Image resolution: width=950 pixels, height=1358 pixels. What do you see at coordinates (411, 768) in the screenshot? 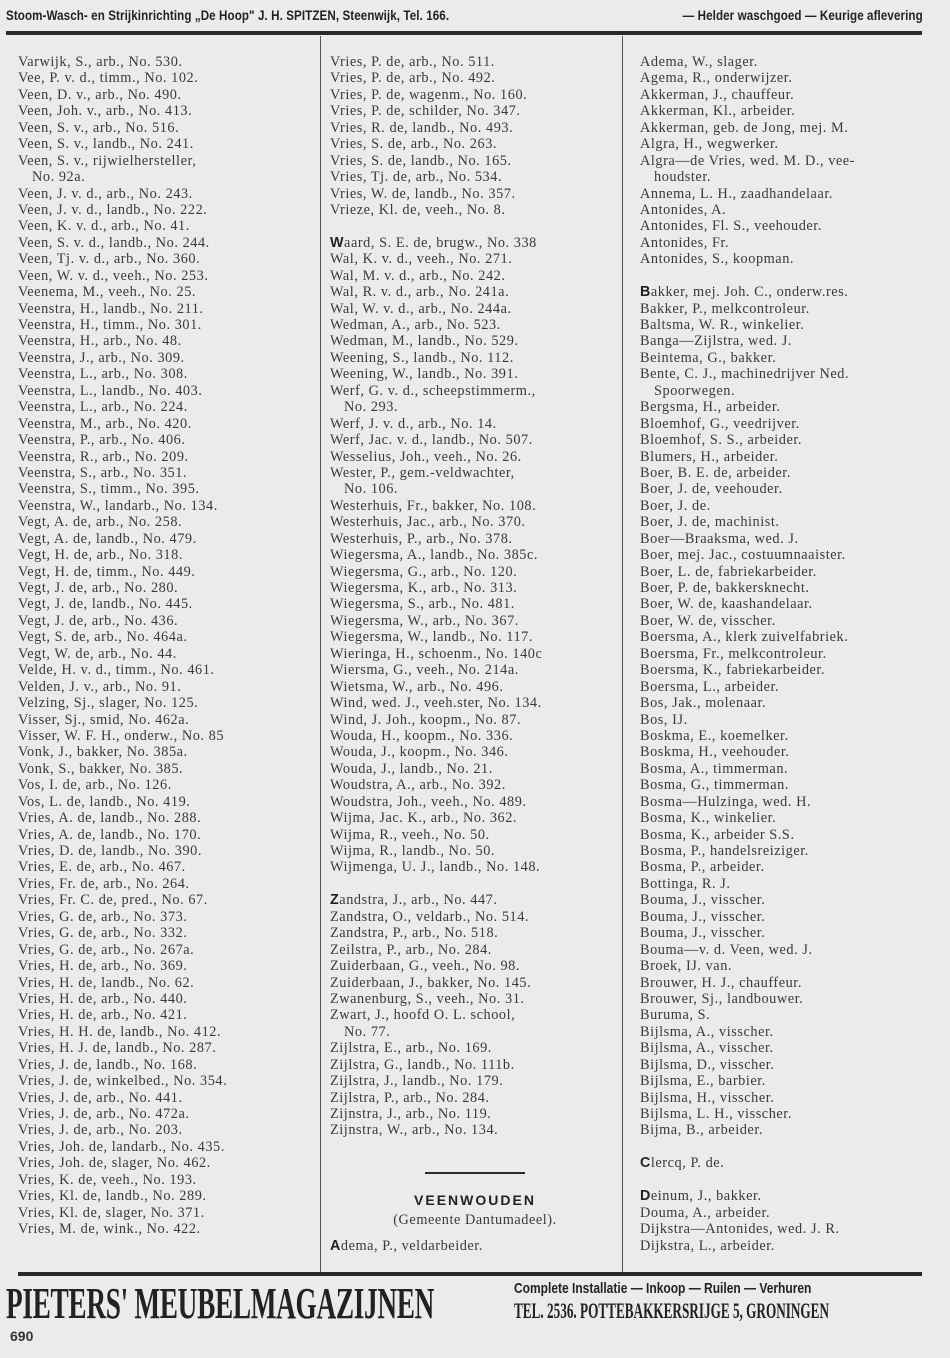
I see `list-item: Wouda, J., landb., No. 21.` at bounding box center [411, 768].